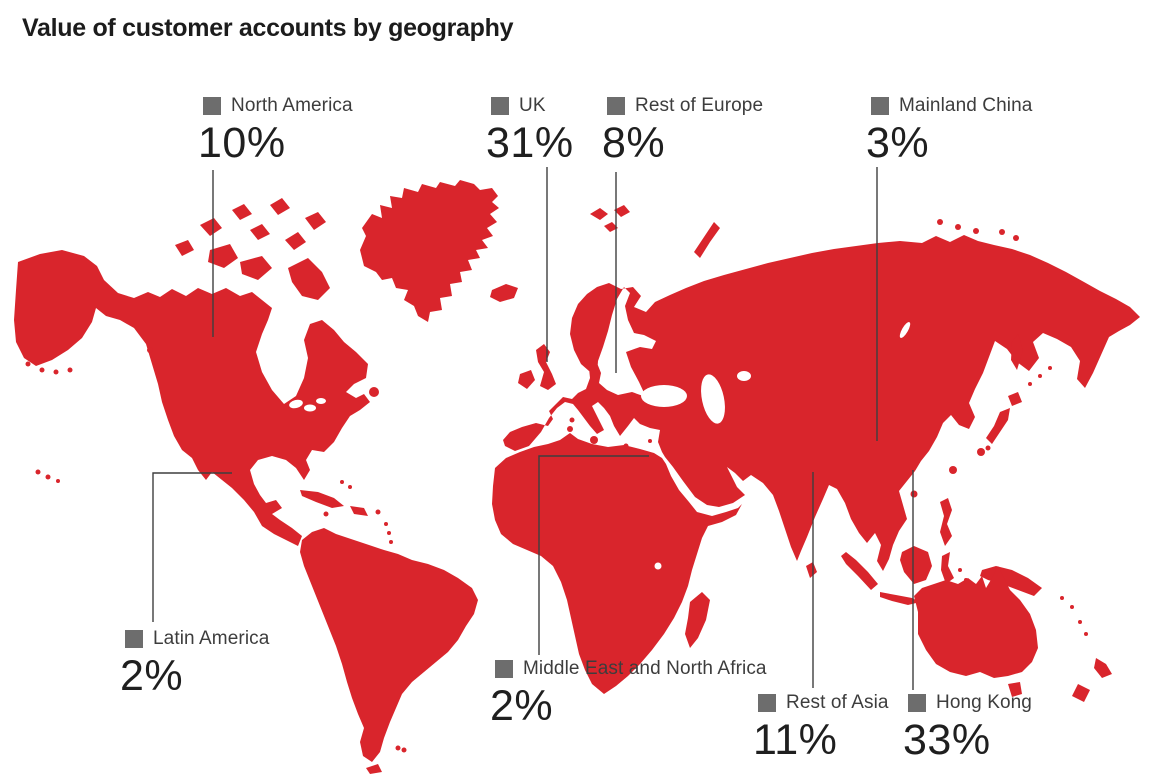 The image size is (1163, 778). I want to click on lake-baikal, so click(905, 330).